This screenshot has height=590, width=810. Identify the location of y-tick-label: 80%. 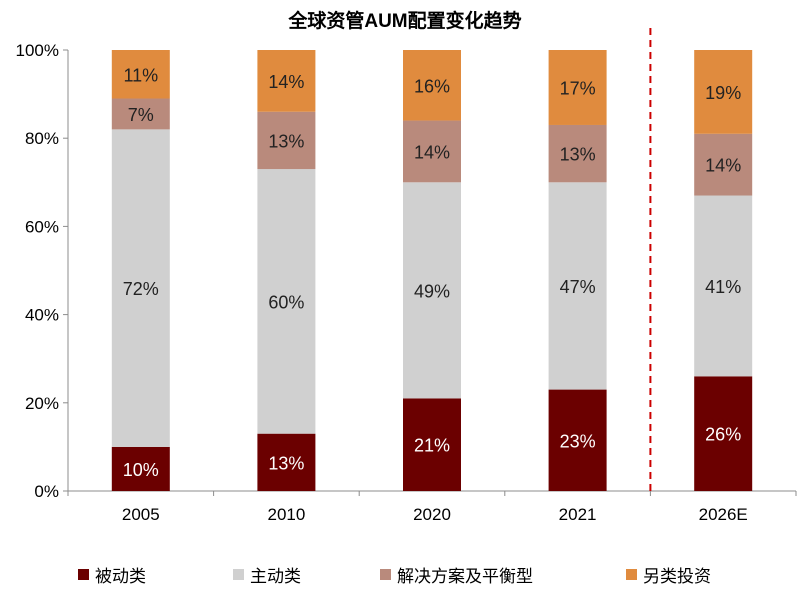
(42, 138).